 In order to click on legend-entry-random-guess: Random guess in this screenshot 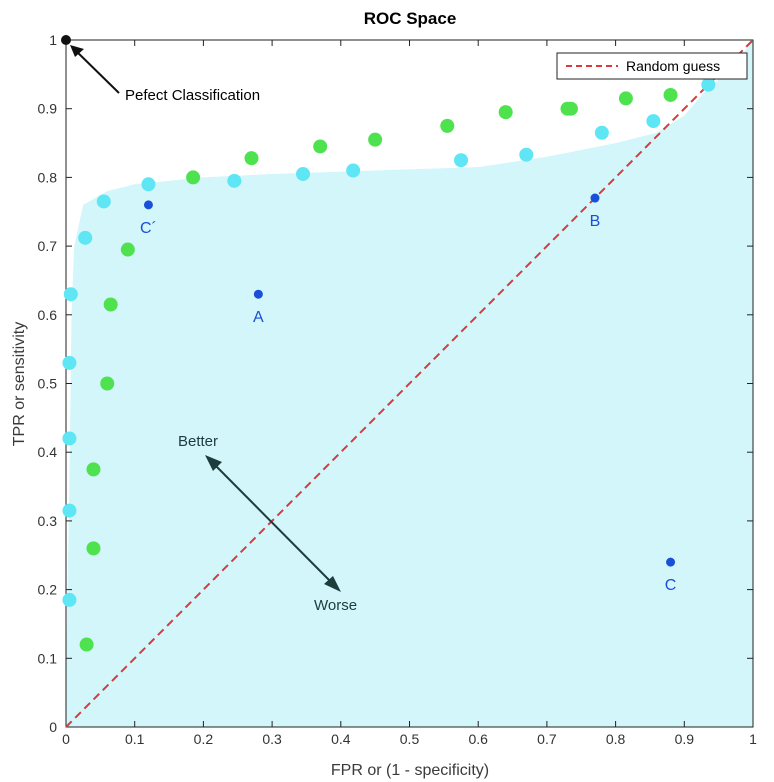, I will do `click(673, 66)`.